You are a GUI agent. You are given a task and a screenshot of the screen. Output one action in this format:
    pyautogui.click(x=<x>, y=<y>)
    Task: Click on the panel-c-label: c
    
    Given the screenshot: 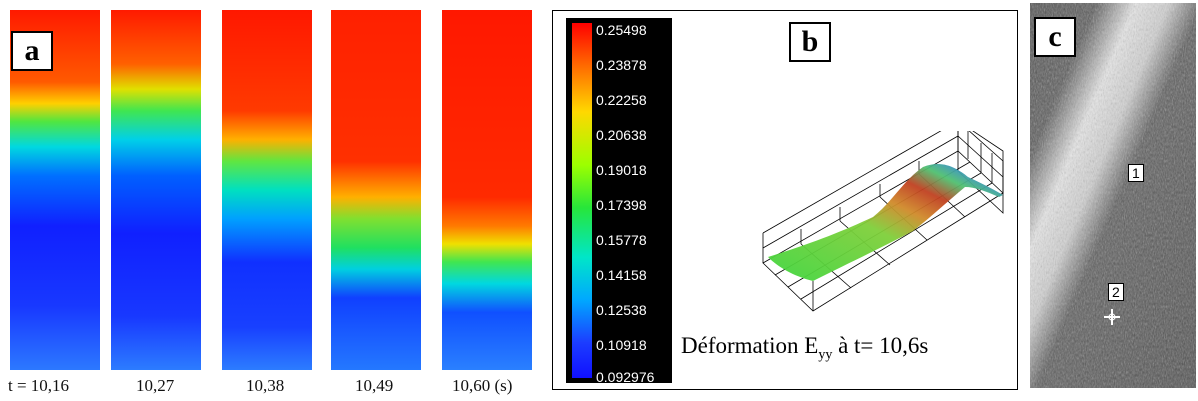 What is the action you would take?
    pyautogui.click(x=1055, y=37)
    